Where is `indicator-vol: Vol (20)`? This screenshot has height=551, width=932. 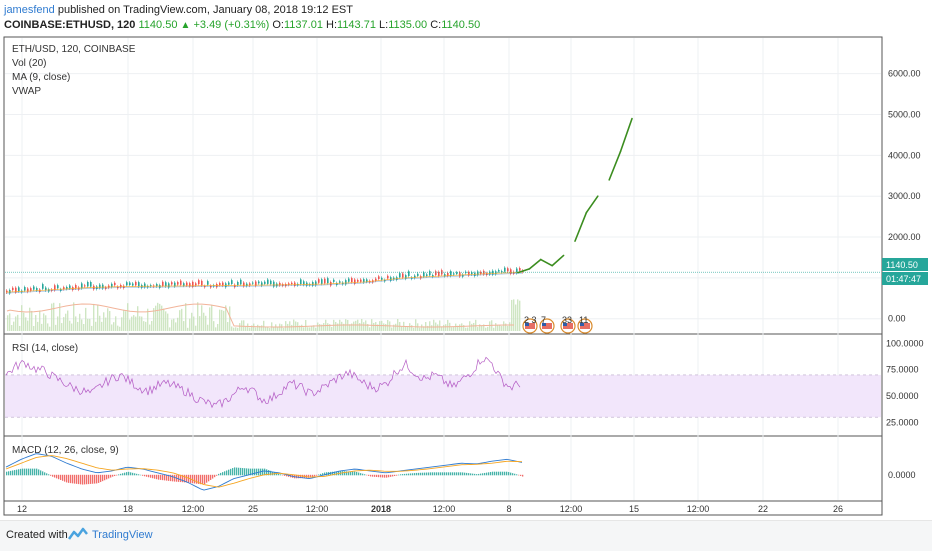 indicator-vol: Vol (20) is located at coordinates (29, 63).